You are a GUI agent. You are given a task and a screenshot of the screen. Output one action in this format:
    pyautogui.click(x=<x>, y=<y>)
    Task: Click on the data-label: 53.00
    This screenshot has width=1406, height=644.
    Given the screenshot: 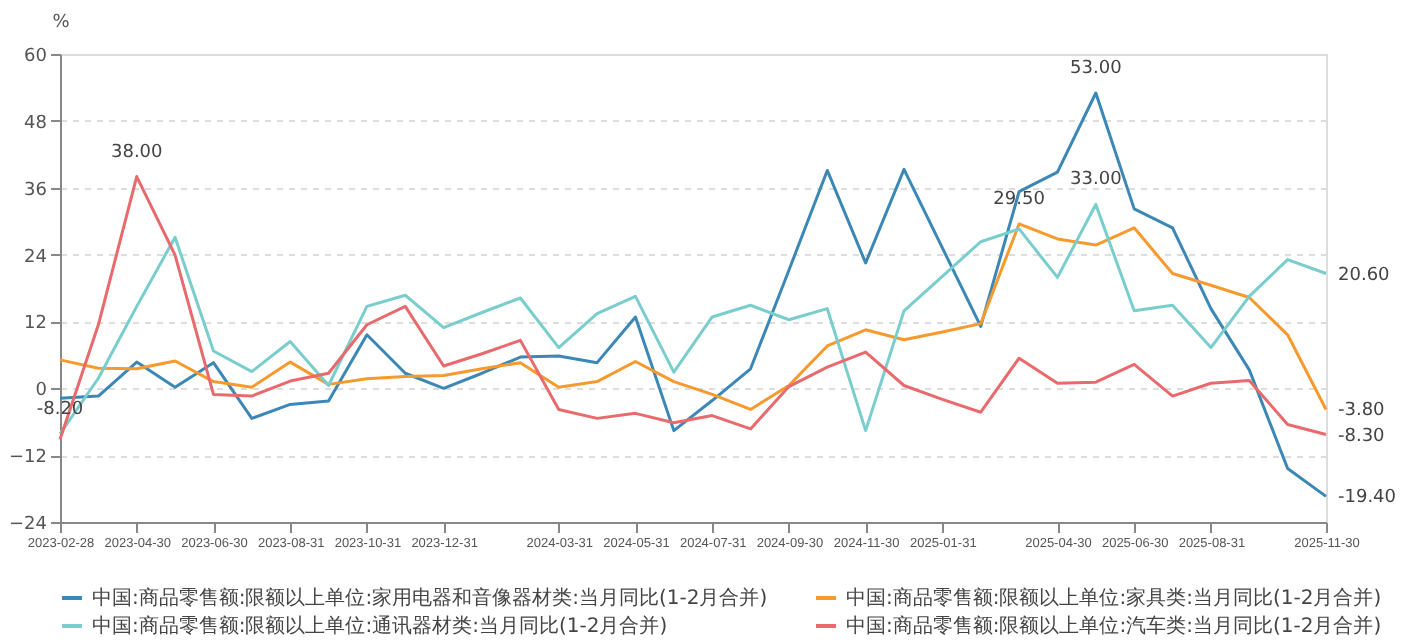 What is the action you would take?
    pyautogui.click(x=1096, y=69)
    